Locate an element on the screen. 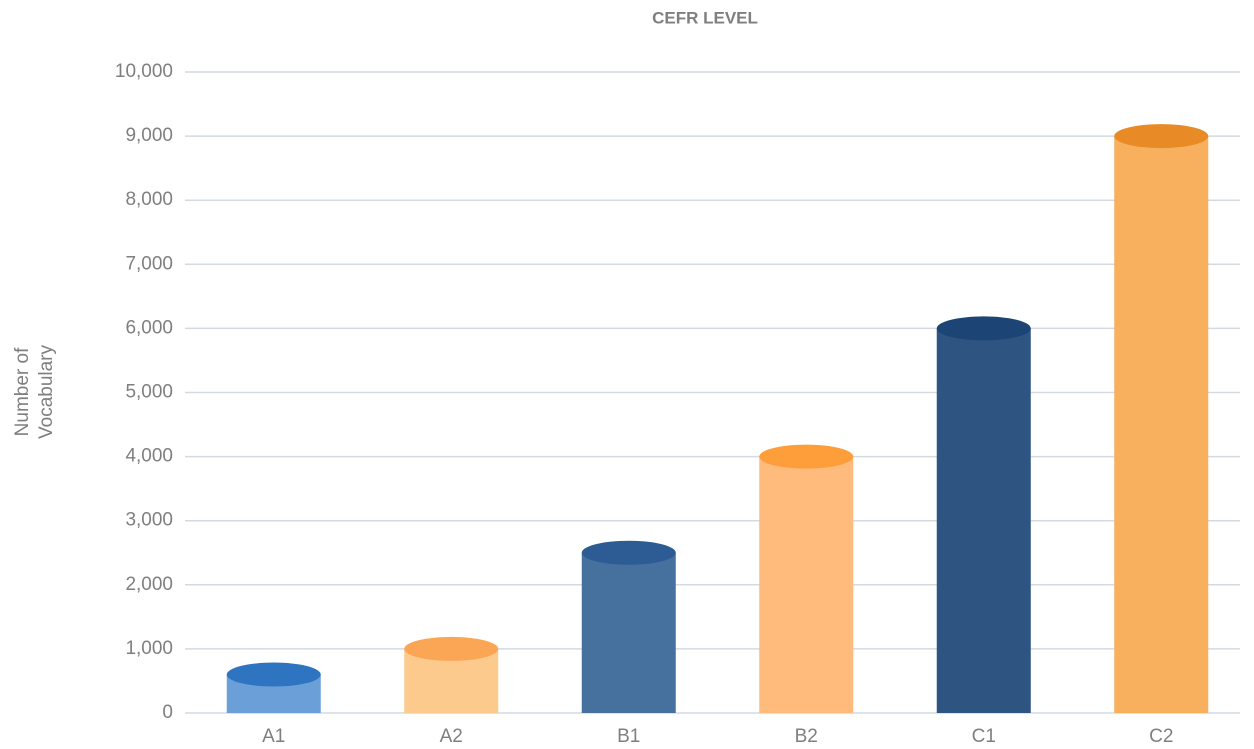  y-tick-label: 4,000 is located at coordinates (149, 456).